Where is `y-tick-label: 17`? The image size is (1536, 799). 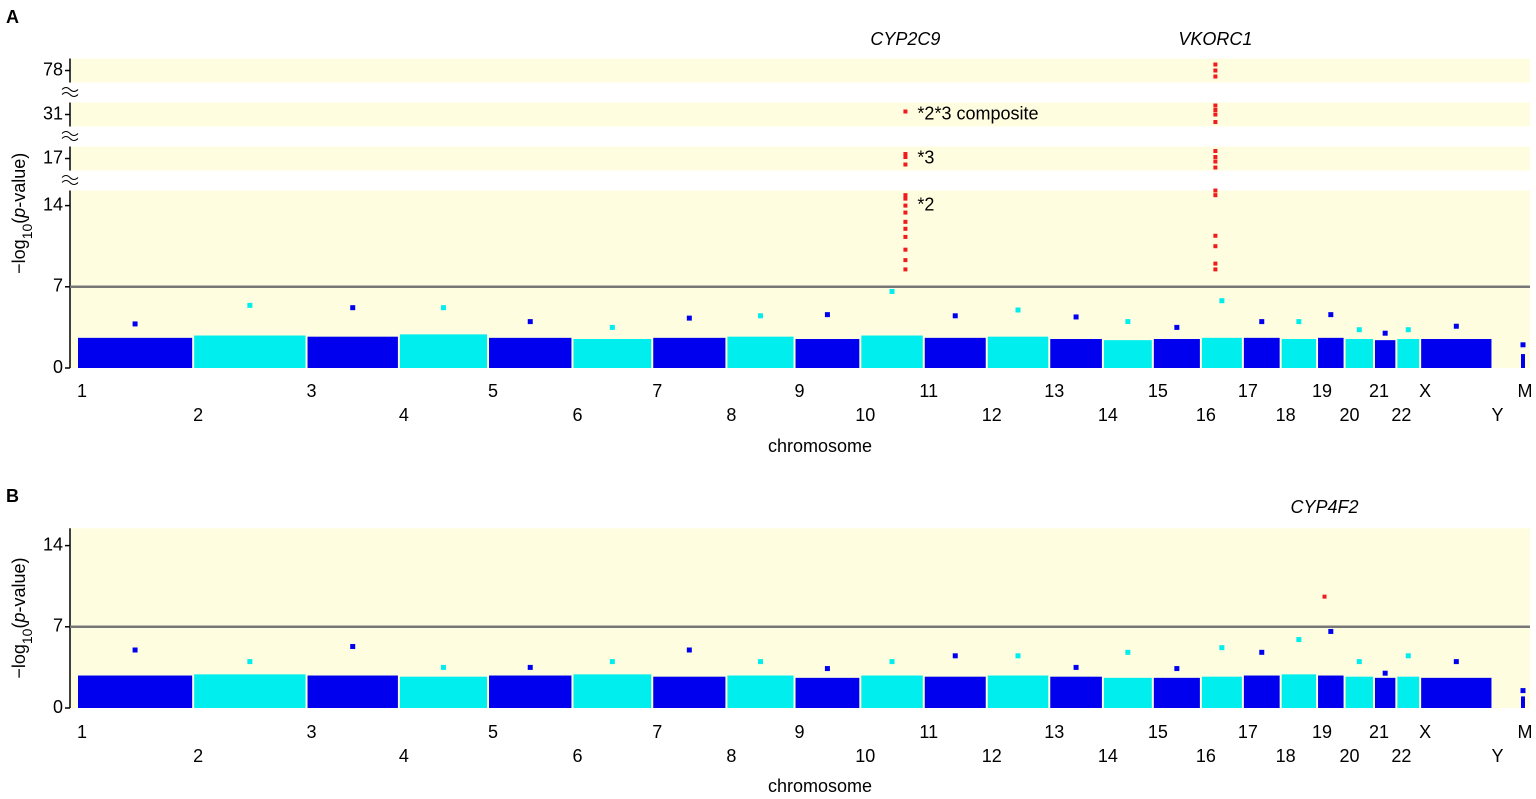 y-tick-label: 17 is located at coordinates (53, 157).